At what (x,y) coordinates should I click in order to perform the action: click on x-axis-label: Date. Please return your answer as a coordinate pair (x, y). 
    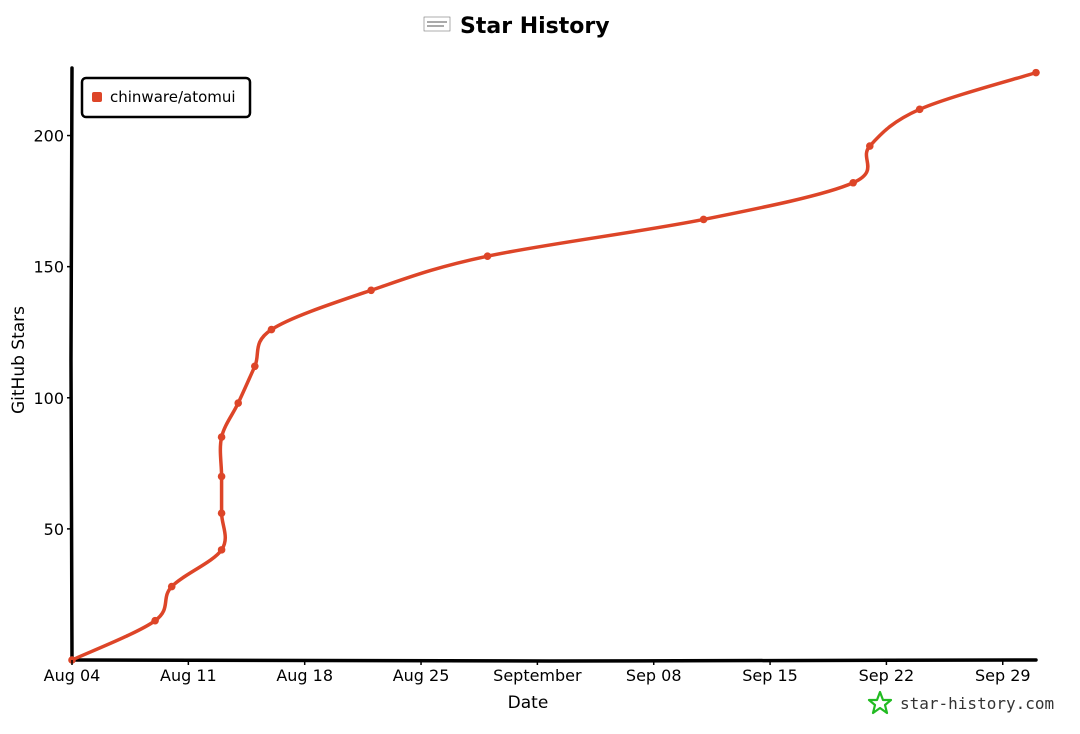
    Looking at the image, I should click on (528, 703).